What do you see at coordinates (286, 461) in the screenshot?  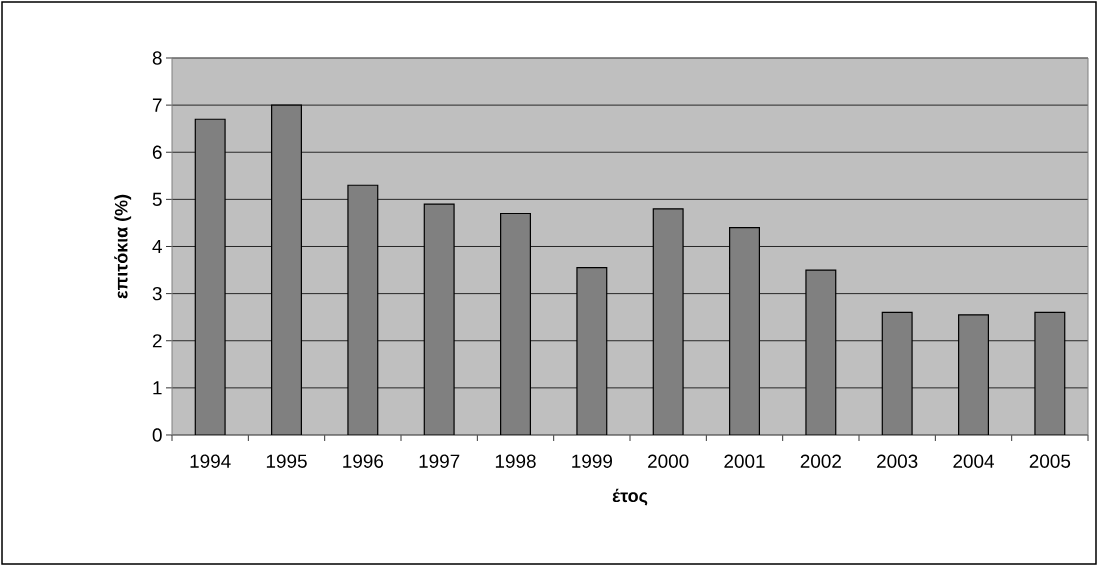 I see `x-tick-label: 1995` at bounding box center [286, 461].